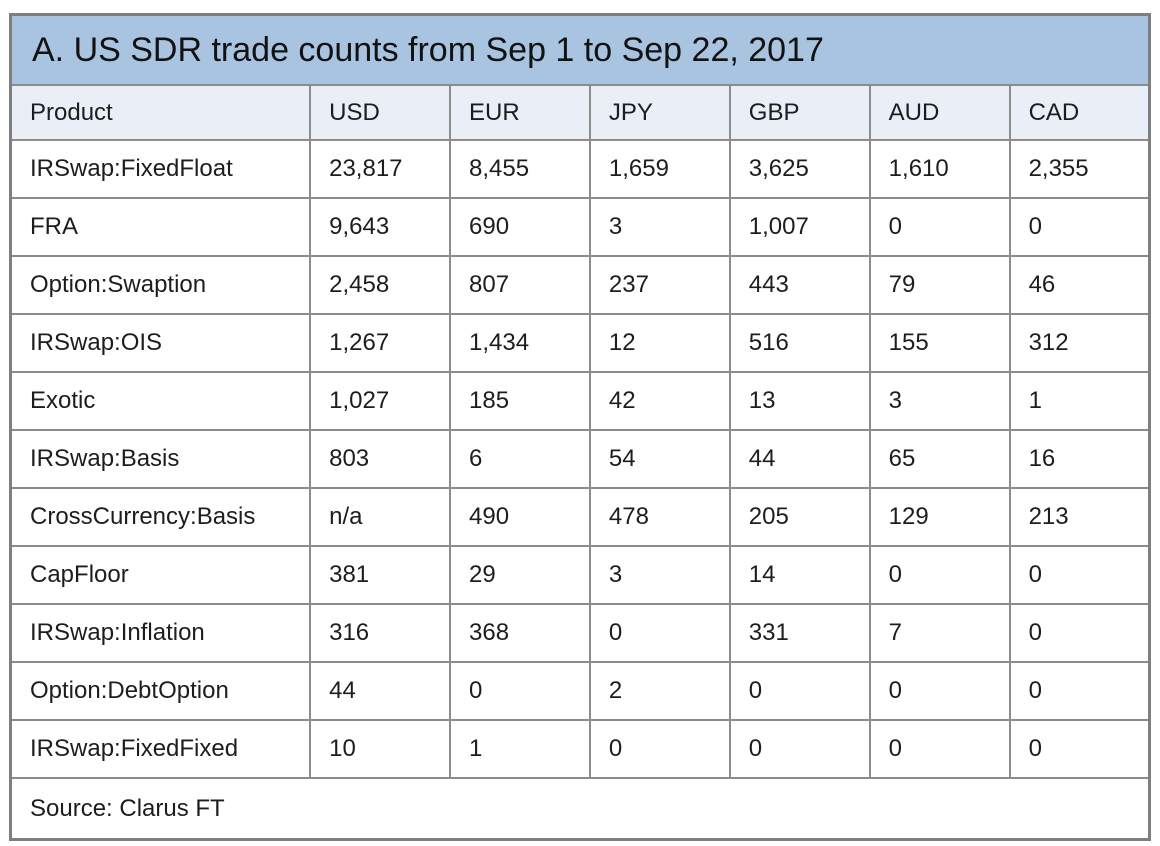 This screenshot has height=846, width=1160. What do you see at coordinates (1079, 112) in the screenshot?
I see `column-header-cad: CAD` at bounding box center [1079, 112].